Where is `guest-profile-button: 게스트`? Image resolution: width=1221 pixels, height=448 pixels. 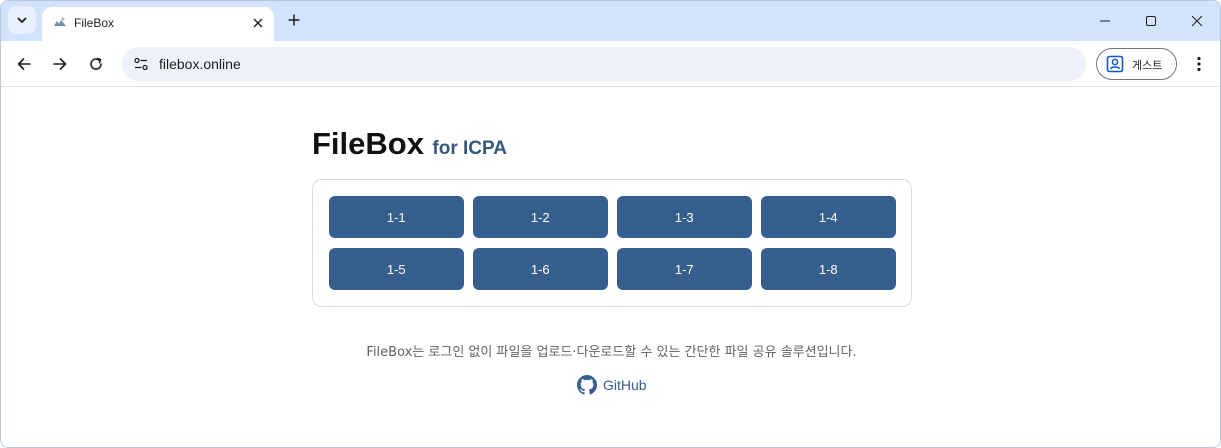
guest-profile-button: 게스트 is located at coordinates (1136, 64).